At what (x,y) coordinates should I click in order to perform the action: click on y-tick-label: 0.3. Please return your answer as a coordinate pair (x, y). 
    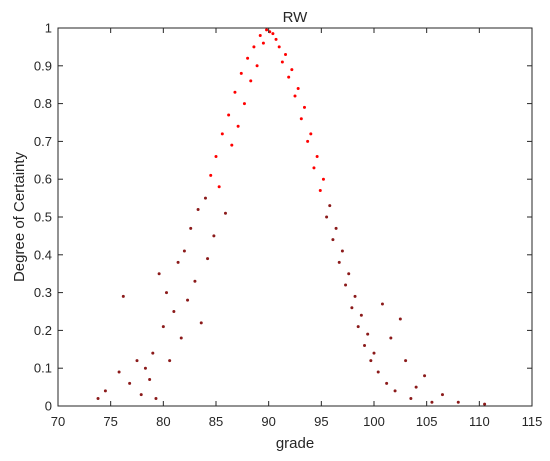
    Looking at the image, I should click on (43, 292).